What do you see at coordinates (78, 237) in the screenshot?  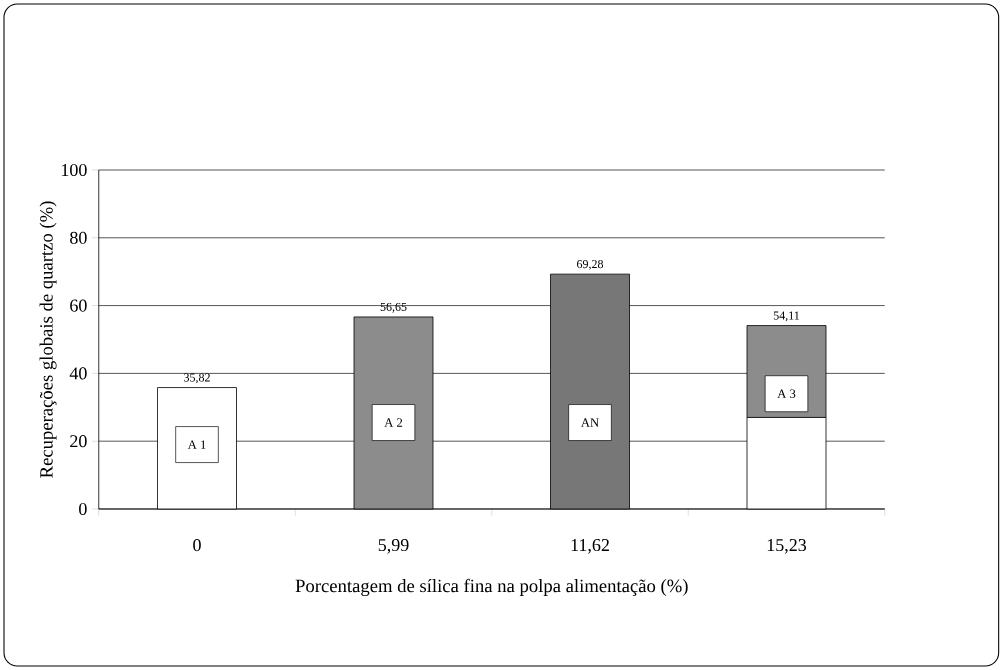 I see `y-tick-label: 80` at bounding box center [78, 237].